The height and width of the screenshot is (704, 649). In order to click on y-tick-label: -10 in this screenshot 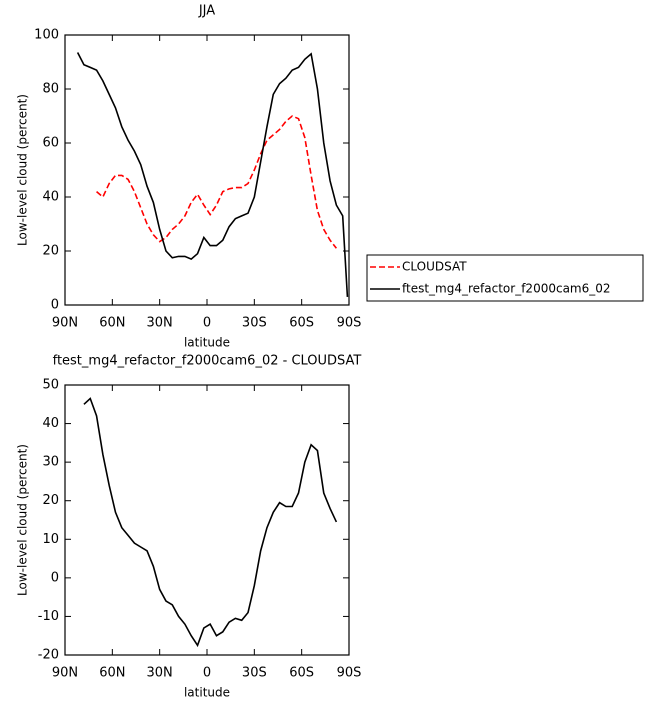, I will do `click(48, 616)`.